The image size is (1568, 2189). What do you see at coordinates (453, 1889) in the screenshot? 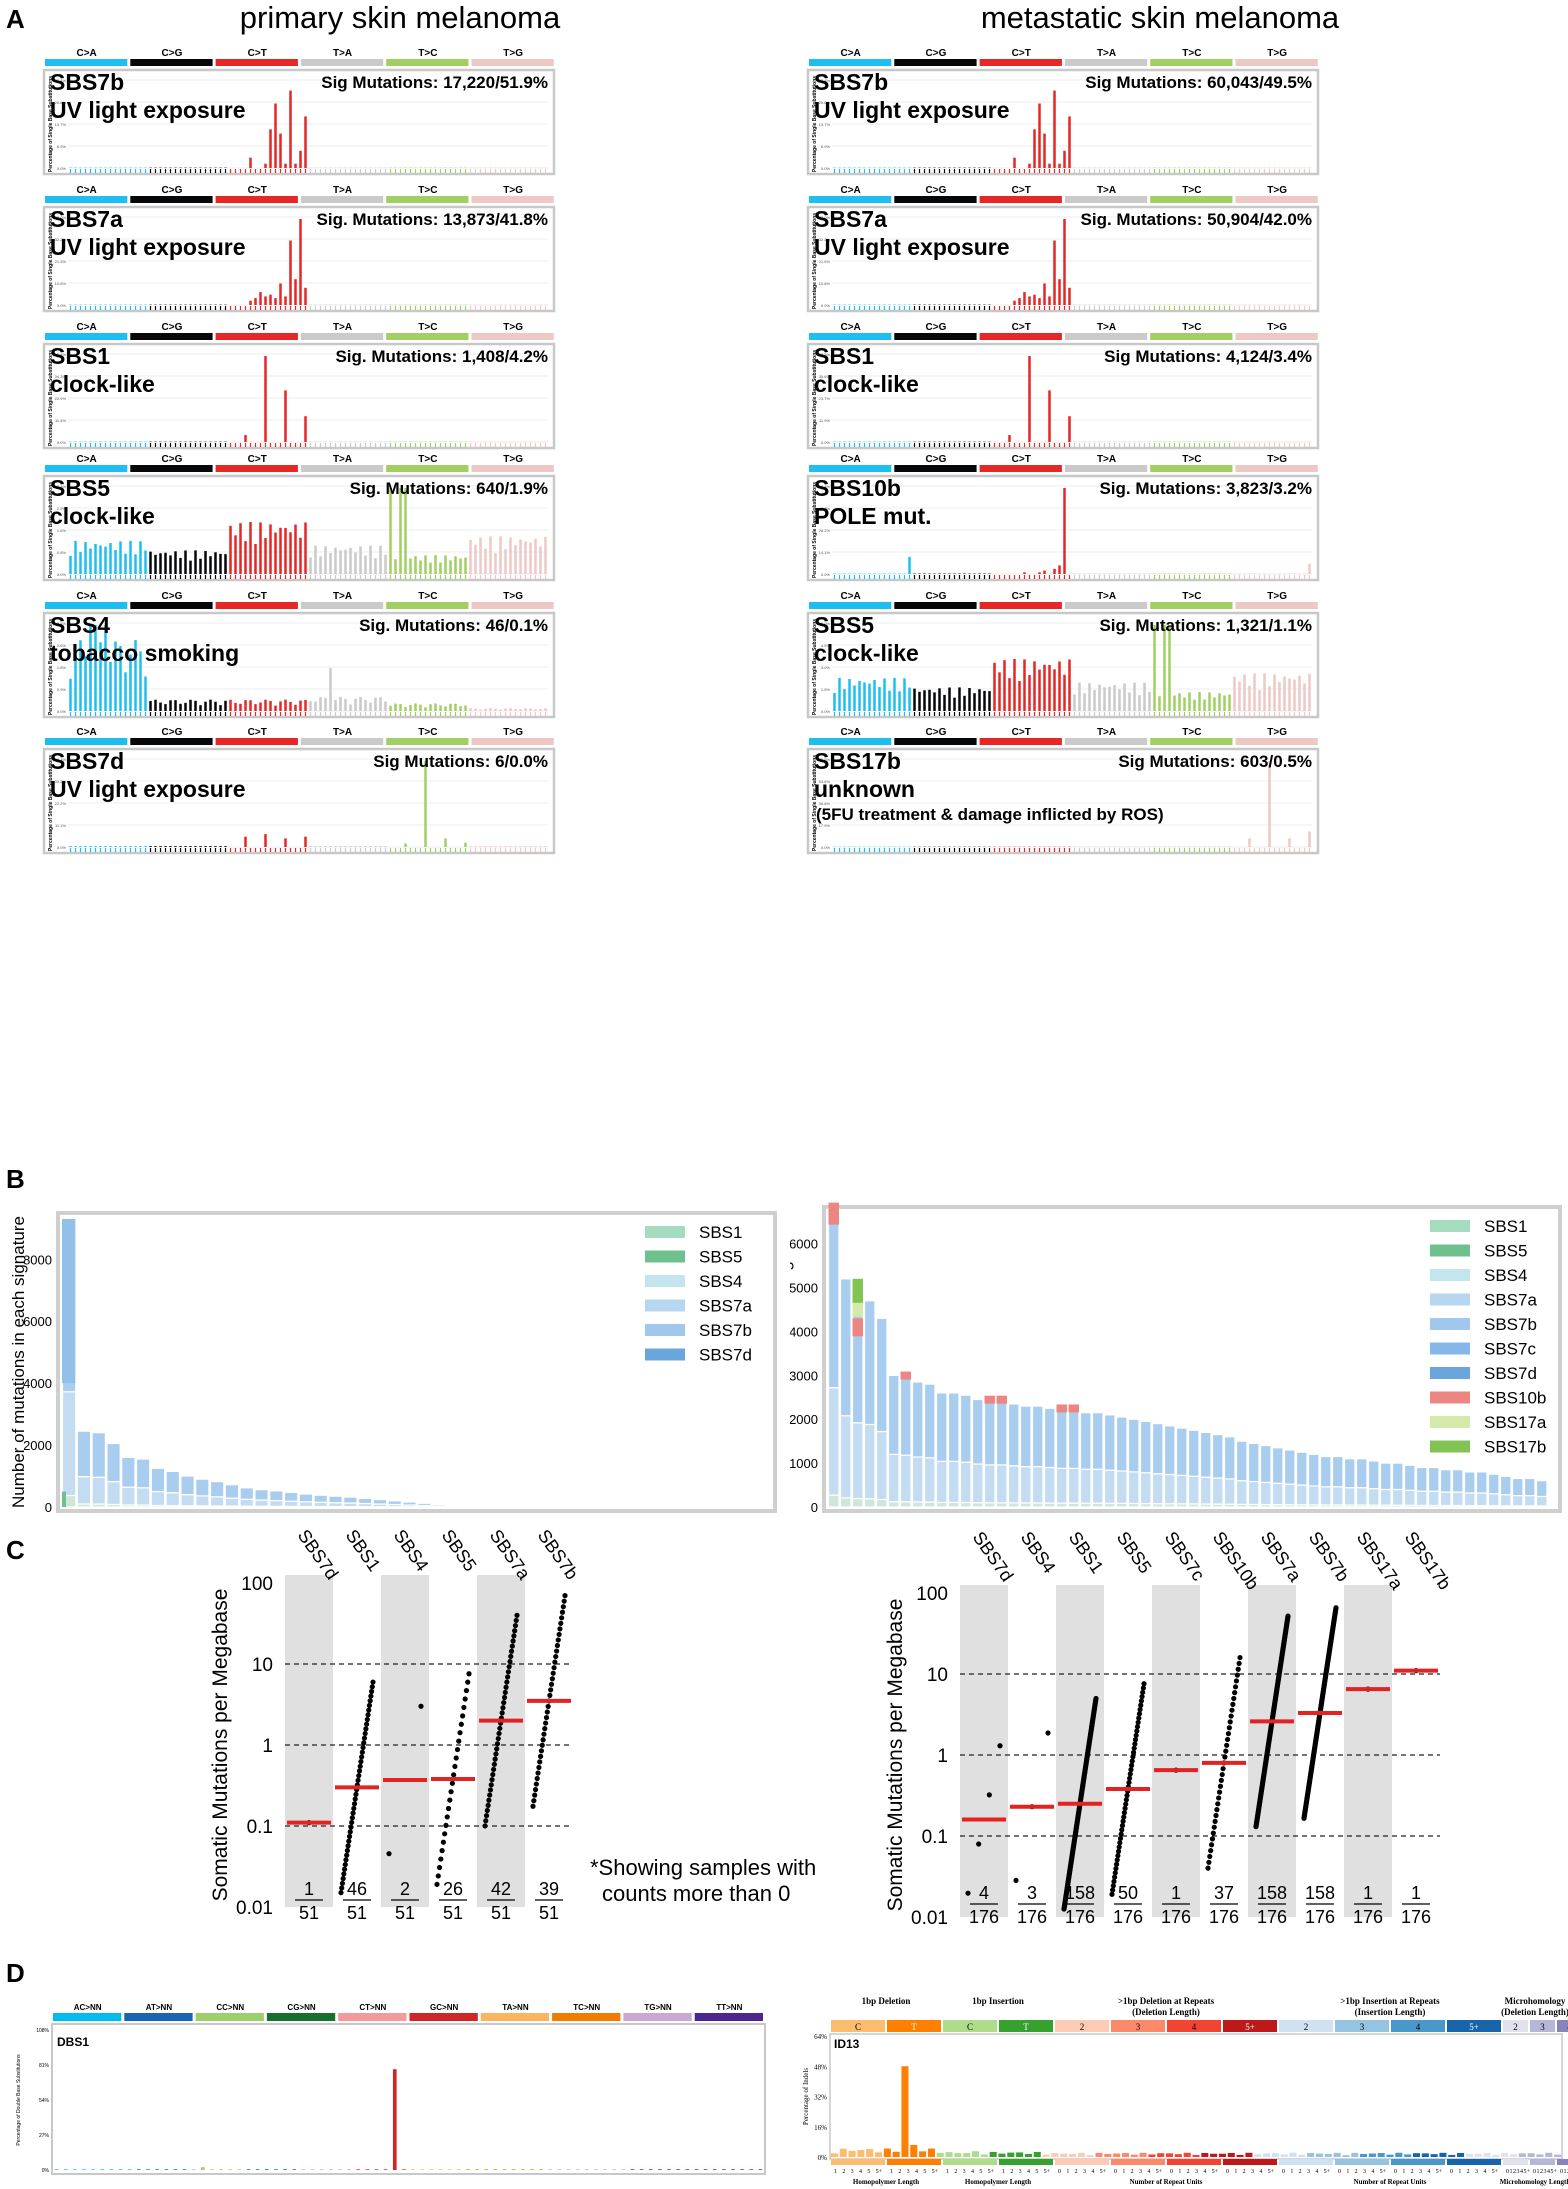
I see `sample-count: 26` at bounding box center [453, 1889].